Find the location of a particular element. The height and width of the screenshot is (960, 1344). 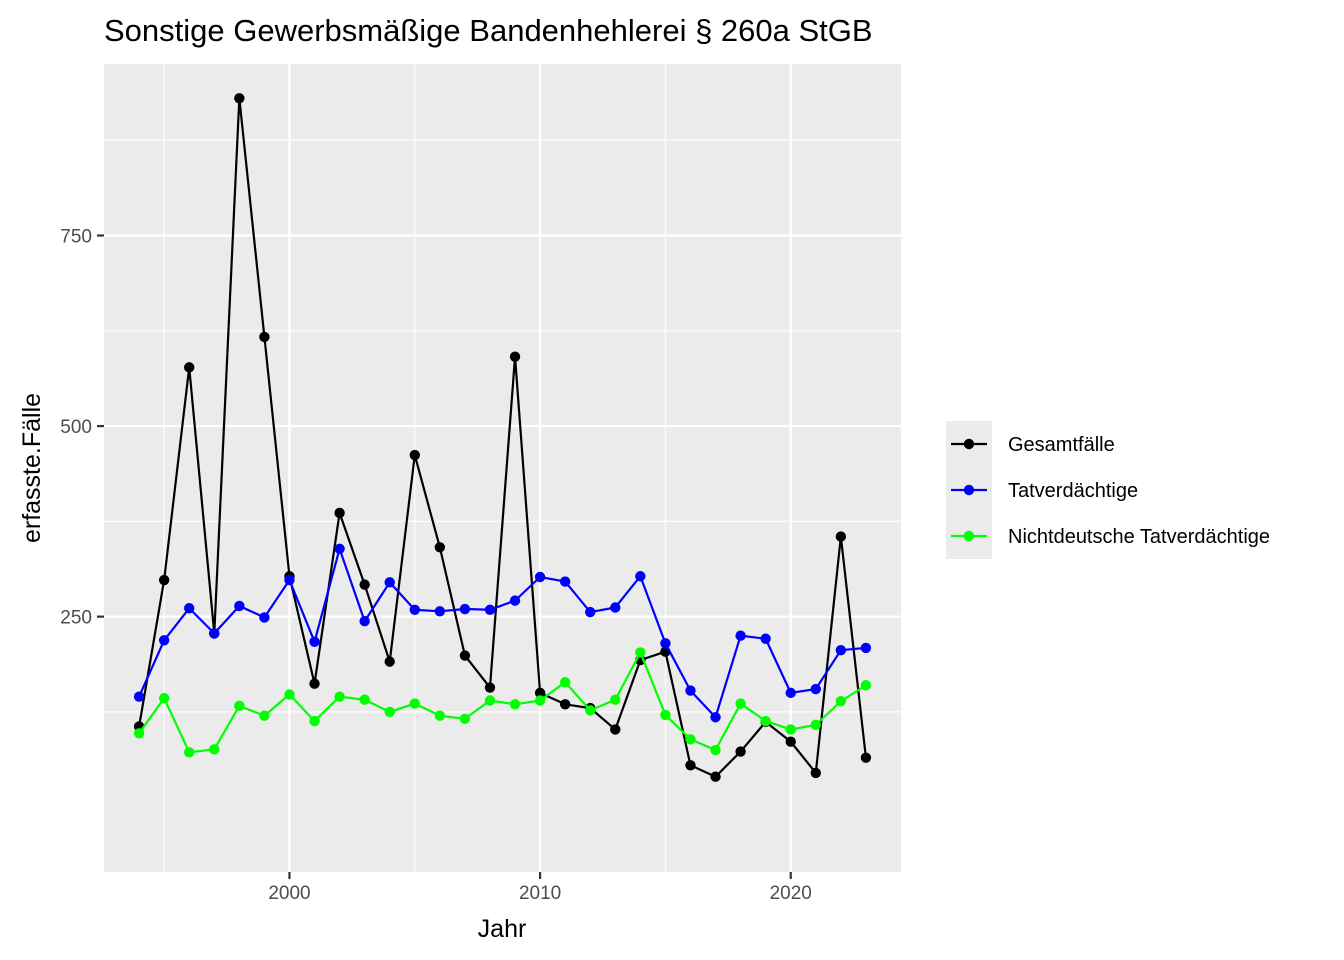

legend-label-0: Gesamtfälle is located at coordinates (1061, 445).